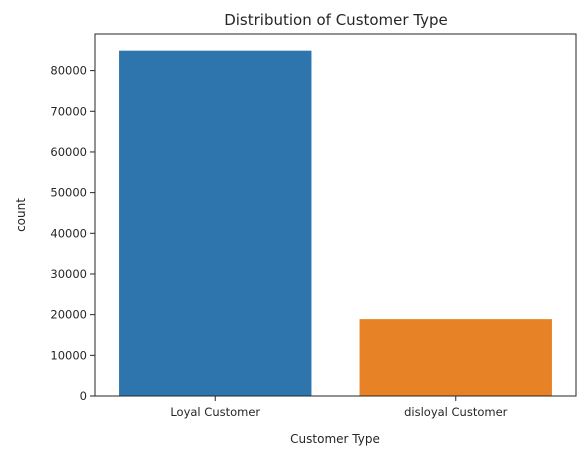 This screenshot has height=450, width=584. What do you see at coordinates (83, 396) in the screenshot?
I see `y-tick-label: 0` at bounding box center [83, 396].